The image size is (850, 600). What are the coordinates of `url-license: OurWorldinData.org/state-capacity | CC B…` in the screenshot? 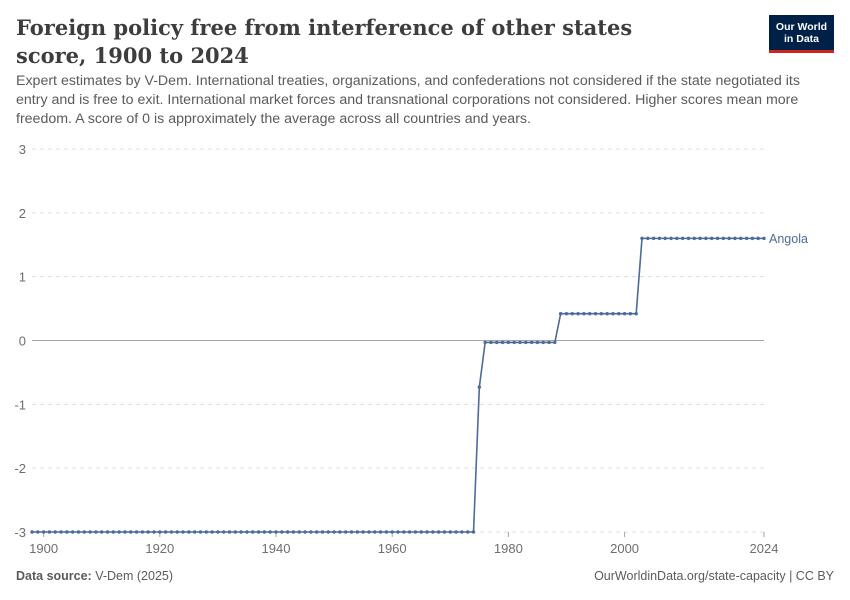 It's located at (714, 576).